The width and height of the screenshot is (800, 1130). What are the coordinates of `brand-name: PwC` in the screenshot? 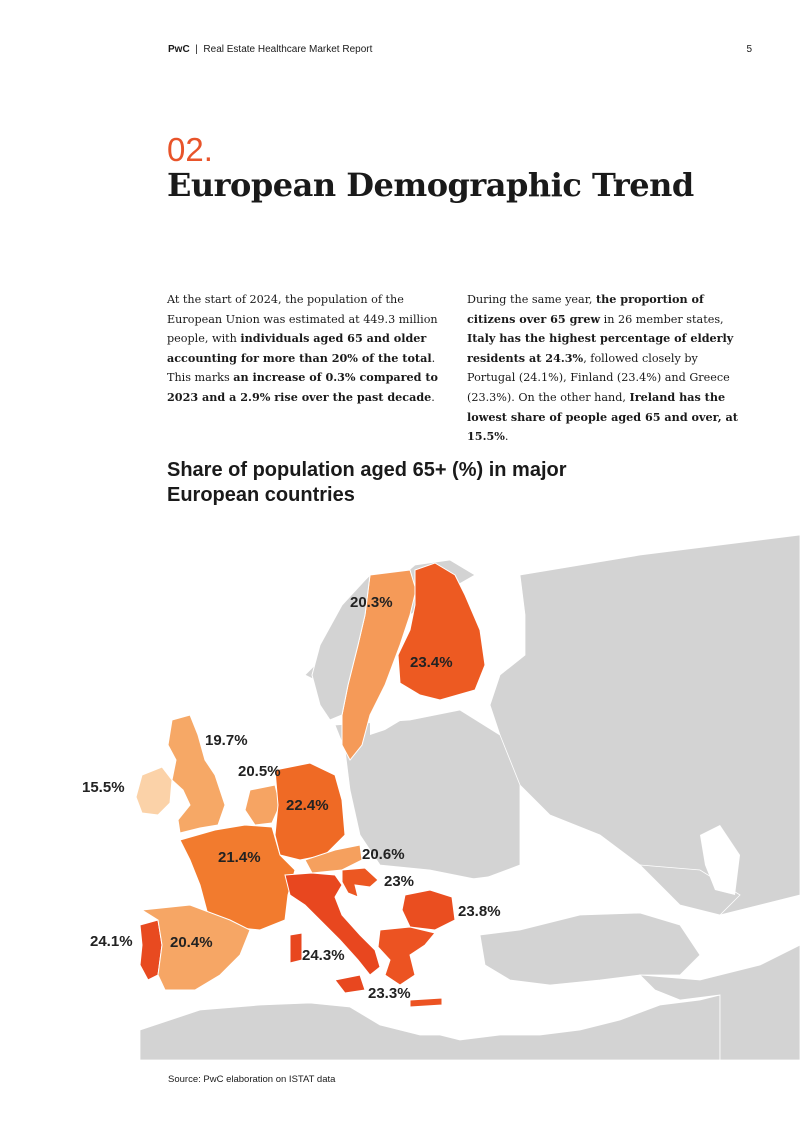 It's located at (179, 49).